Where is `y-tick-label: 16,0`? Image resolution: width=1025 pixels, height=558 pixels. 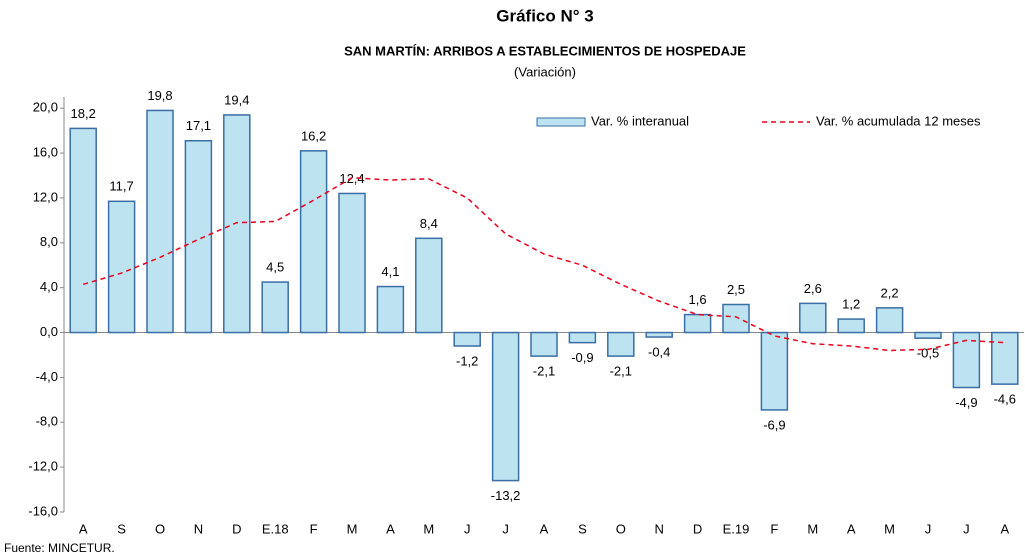
y-tick-label: 16,0 is located at coordinates (45, 152).